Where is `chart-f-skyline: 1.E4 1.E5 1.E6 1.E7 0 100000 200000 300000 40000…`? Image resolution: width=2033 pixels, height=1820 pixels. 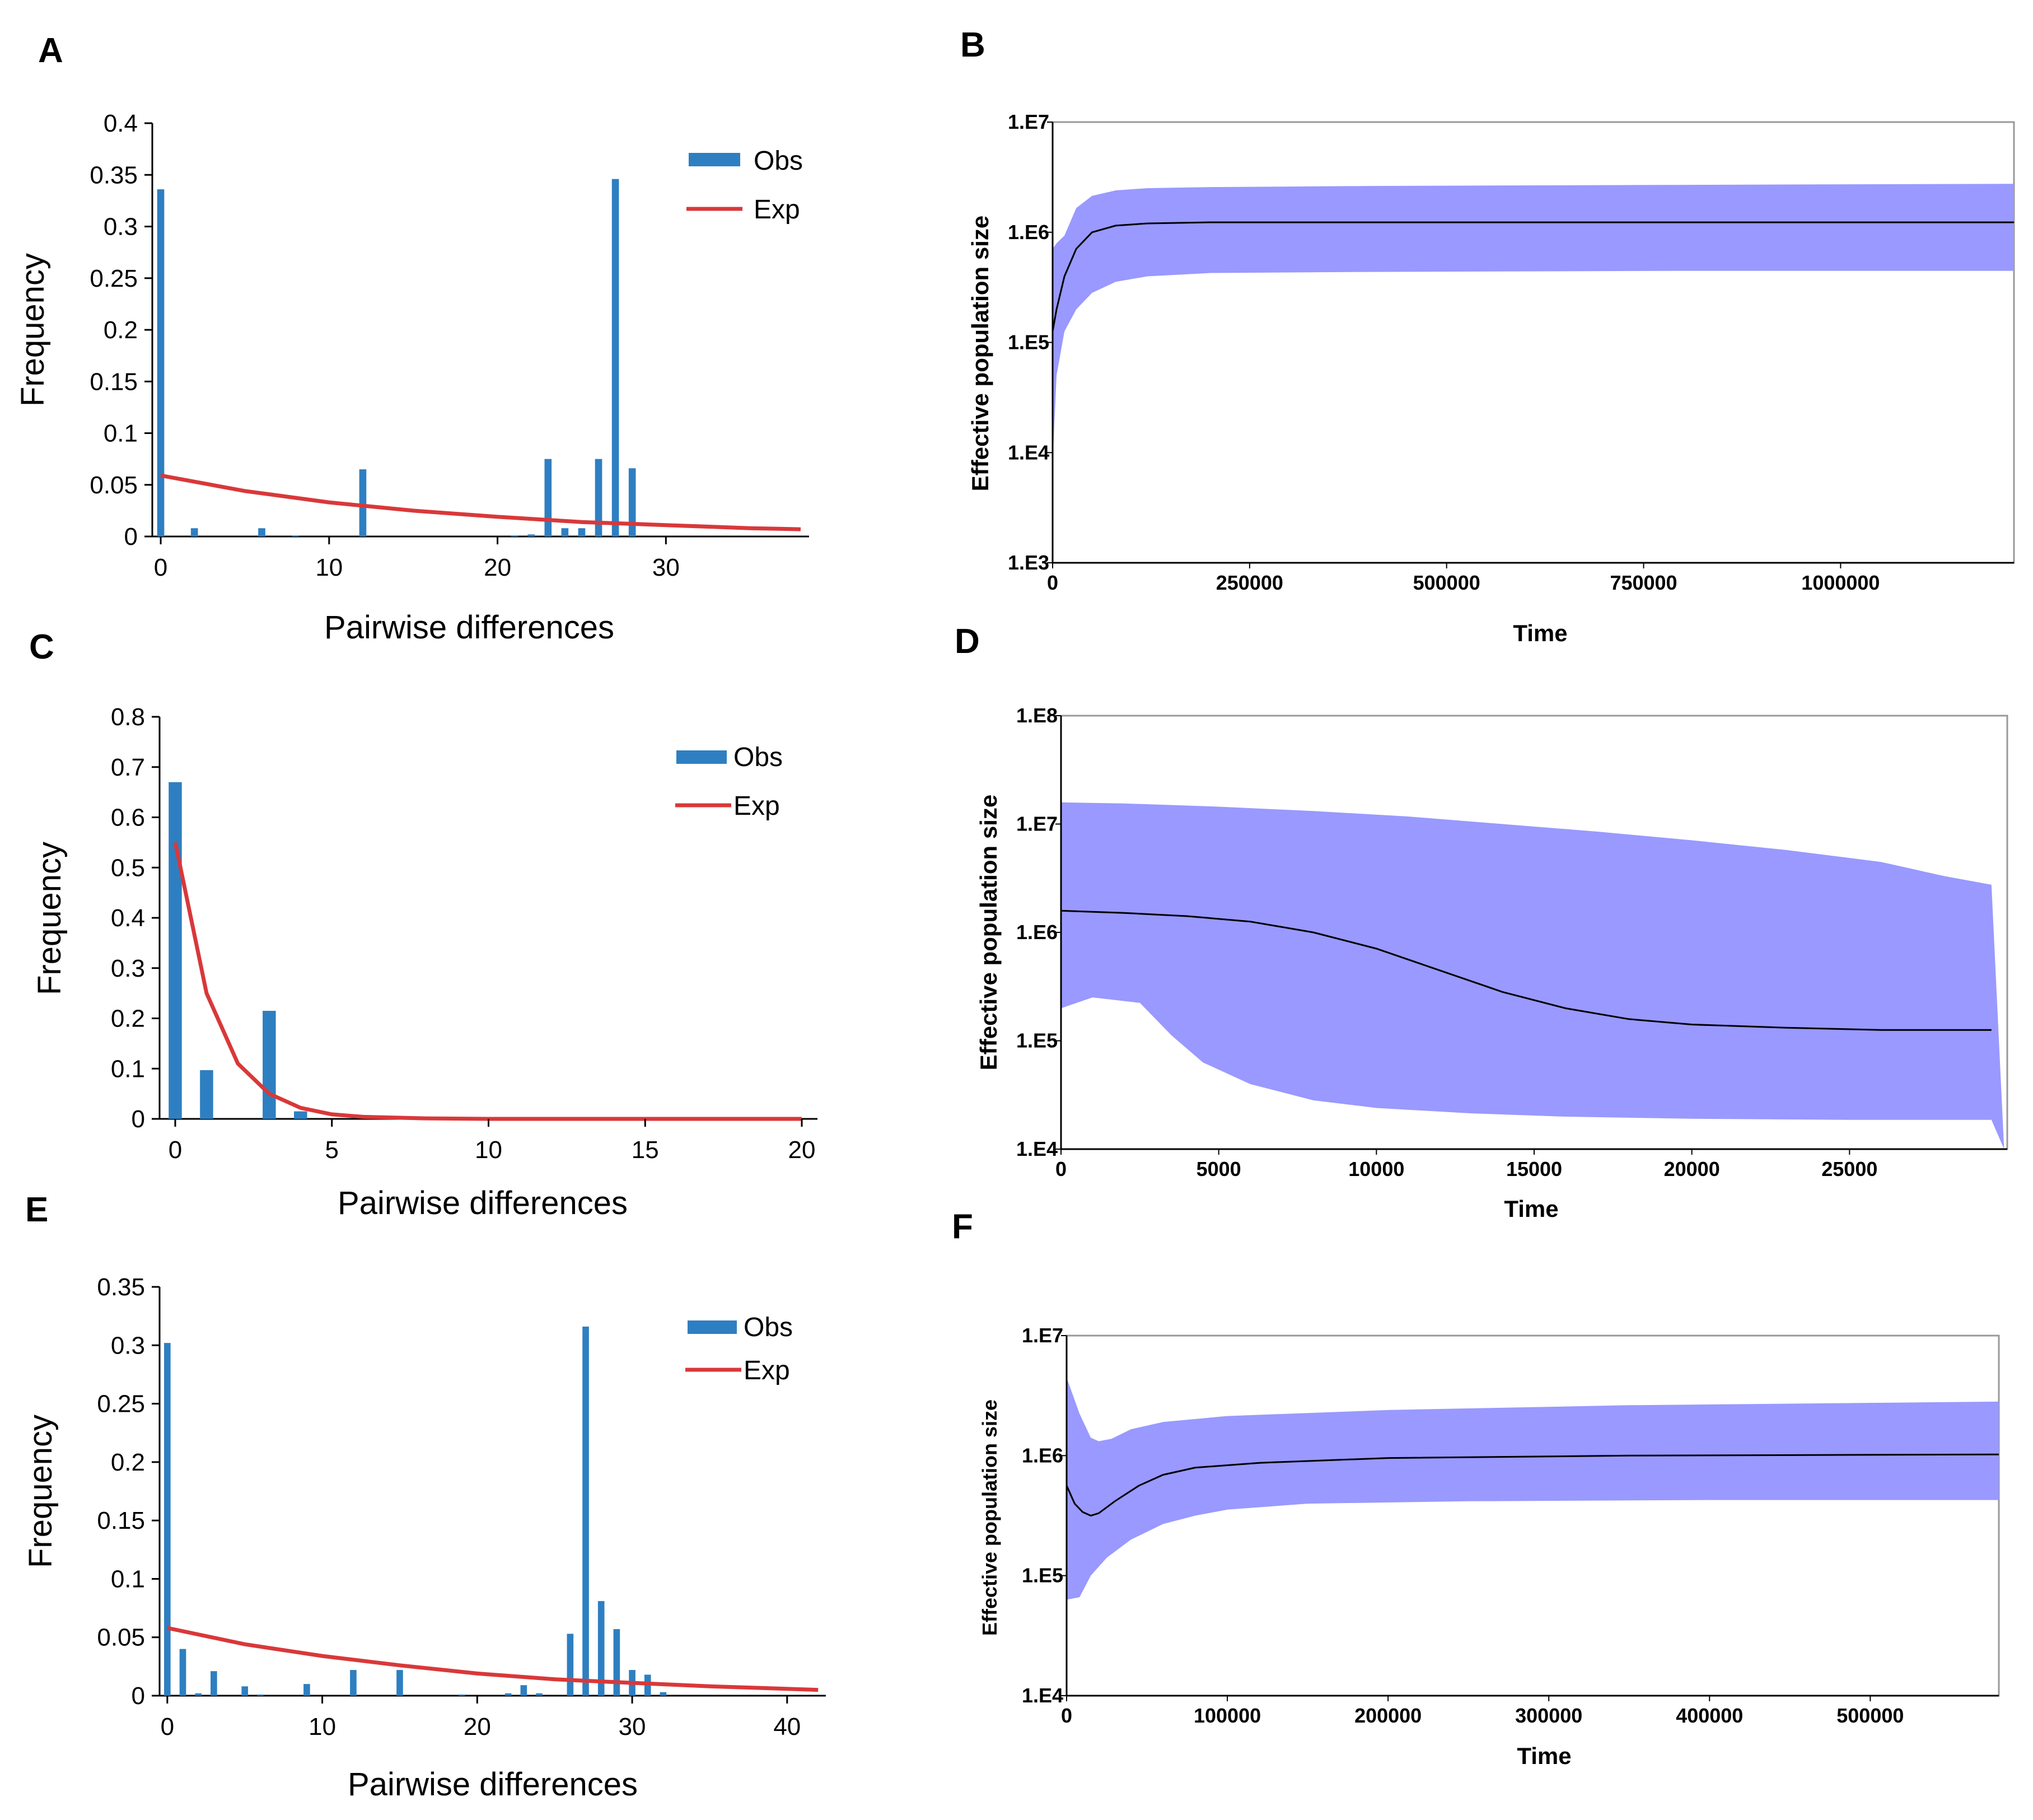
chart-f-skyline: 1.E4 1.E5 1.E6 1.E7 0 100000 200000 300000 40000… is located at coordinates (1489, 1547).